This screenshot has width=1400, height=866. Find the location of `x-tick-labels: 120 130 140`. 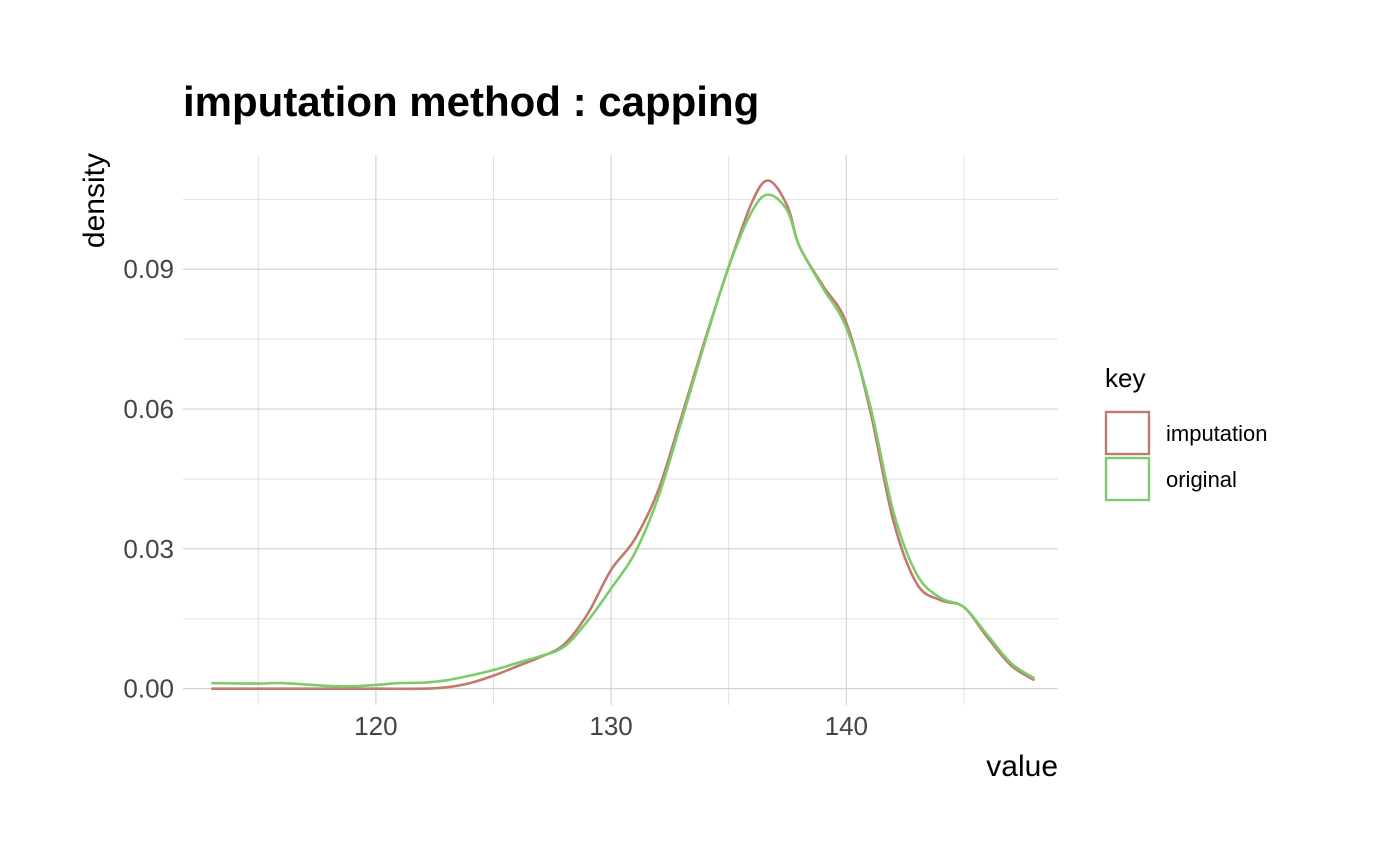

x-tick-labels: 120 130 140 is located at coordinates (611, 726).